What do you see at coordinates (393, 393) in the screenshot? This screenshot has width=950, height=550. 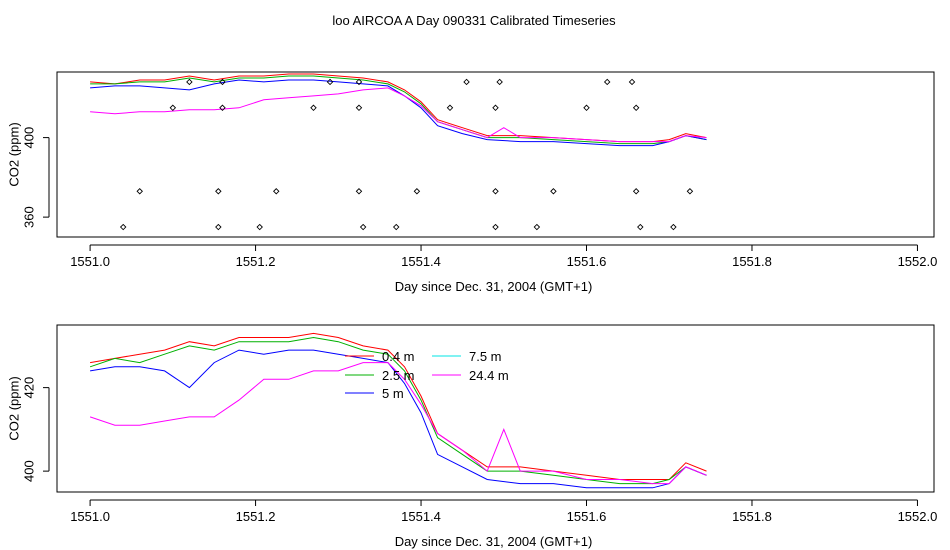 I see `legend-label-5-m: 5 m` at bounding box center [393, 393].